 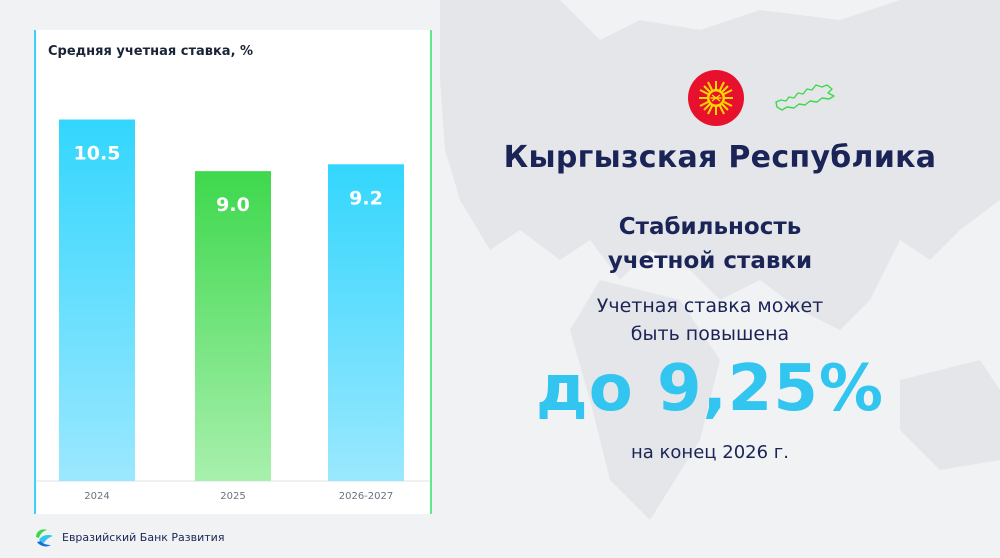 What do you see at coordinates (44, 538) in the screenshot?
I see `eabr-logo-icon` at bounding box center [44, 538].